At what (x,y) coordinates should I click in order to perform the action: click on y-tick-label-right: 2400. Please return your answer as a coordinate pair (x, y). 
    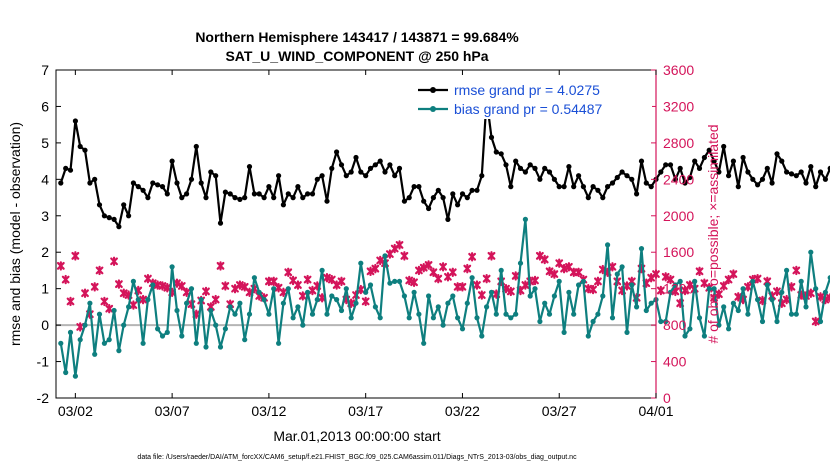
    Looking at the image, I should click on (678, 179).